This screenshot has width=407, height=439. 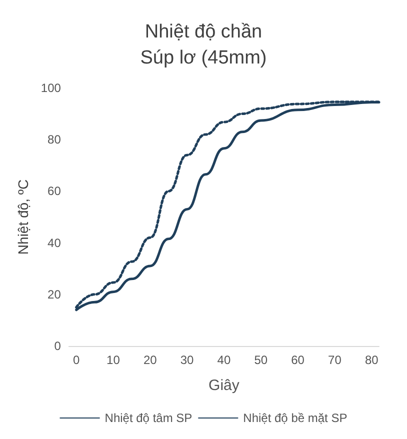 I want to click on y-tick-label: 60, so click(x=55, y=191).